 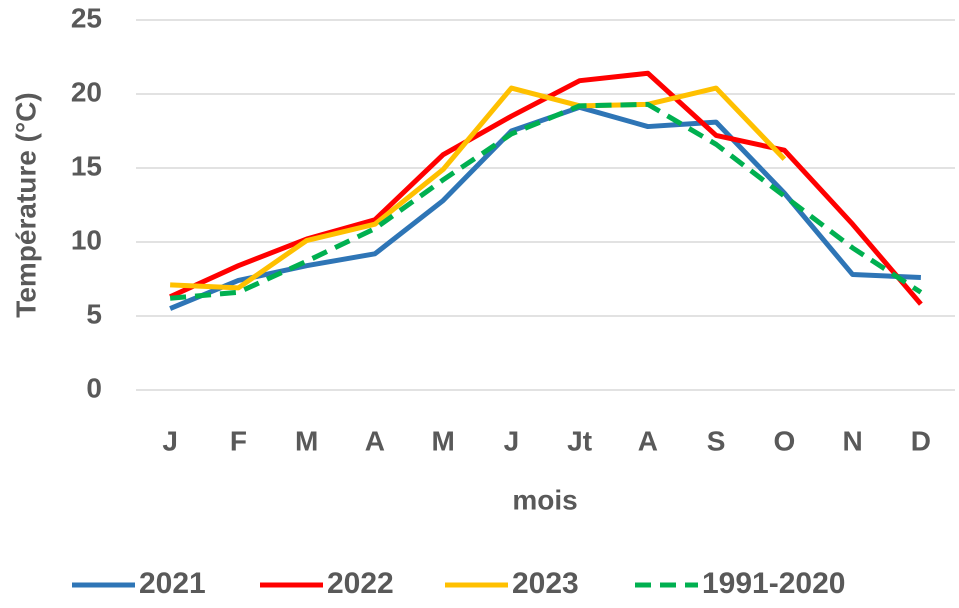 I want to click on y-axis-label: Température (°C), so click(x=25, y=204).